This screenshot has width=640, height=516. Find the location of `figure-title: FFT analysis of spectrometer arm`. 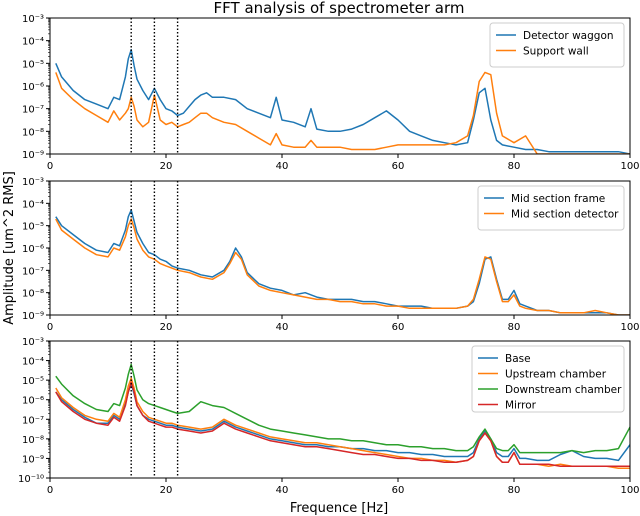

figure-title: FFT analysis of spectrometer arm is located at coordinates (339, 8).